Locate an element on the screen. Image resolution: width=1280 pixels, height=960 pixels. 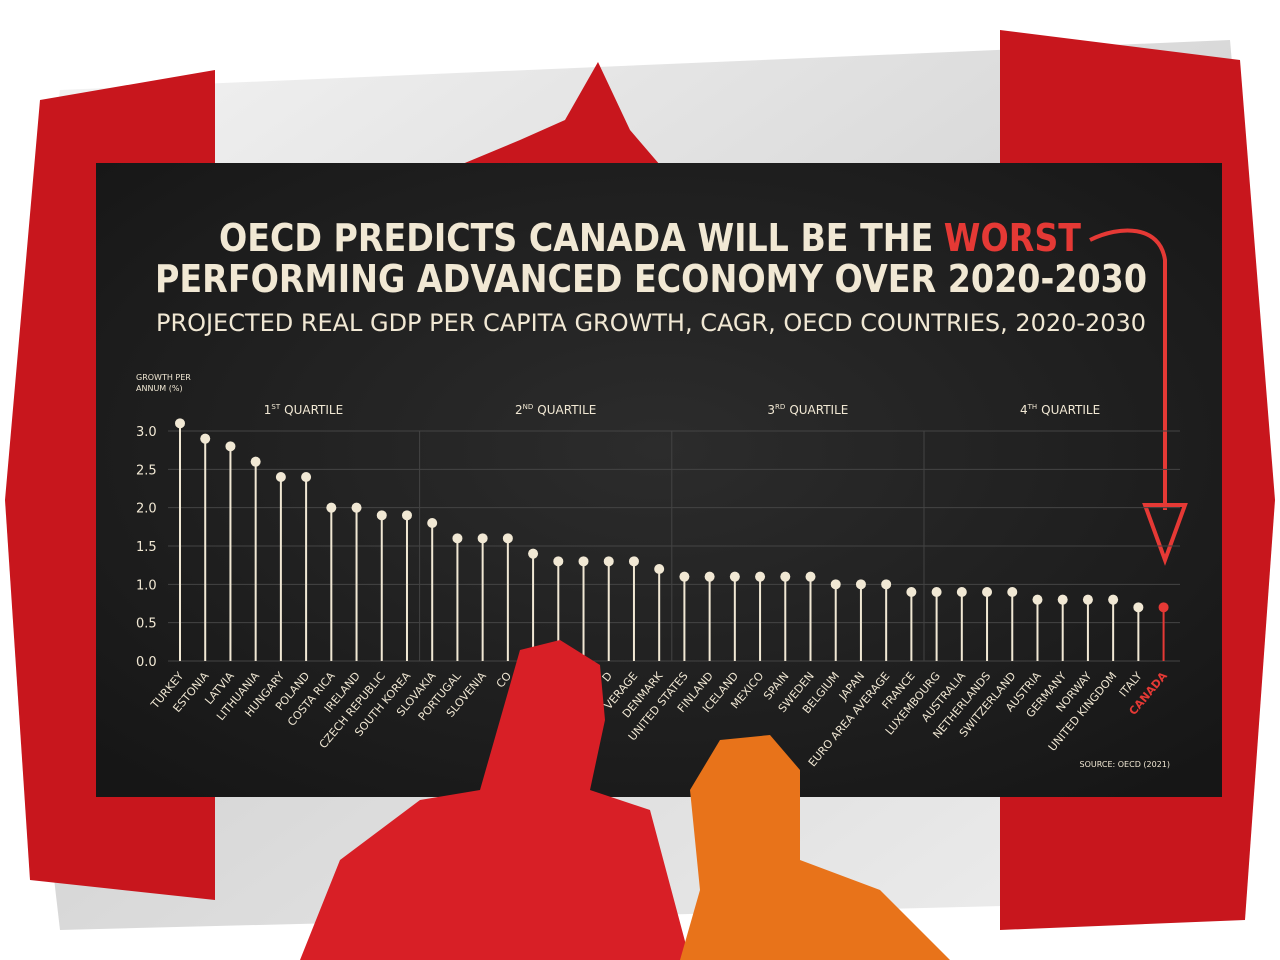
arrow-head is located at coordinates (1165, 534).